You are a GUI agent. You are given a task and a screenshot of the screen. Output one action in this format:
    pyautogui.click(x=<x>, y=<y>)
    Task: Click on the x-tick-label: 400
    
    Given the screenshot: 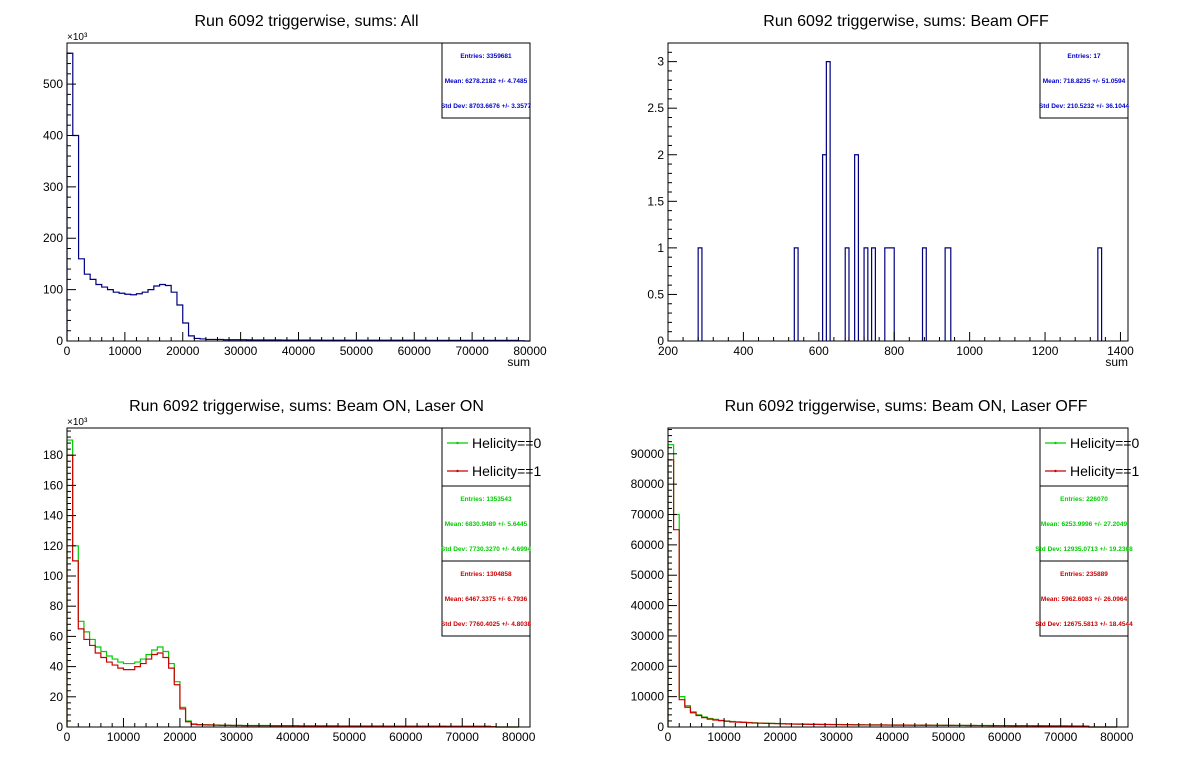 What is the action you would take?
    pyautogui.click(x=743, y=351)
    